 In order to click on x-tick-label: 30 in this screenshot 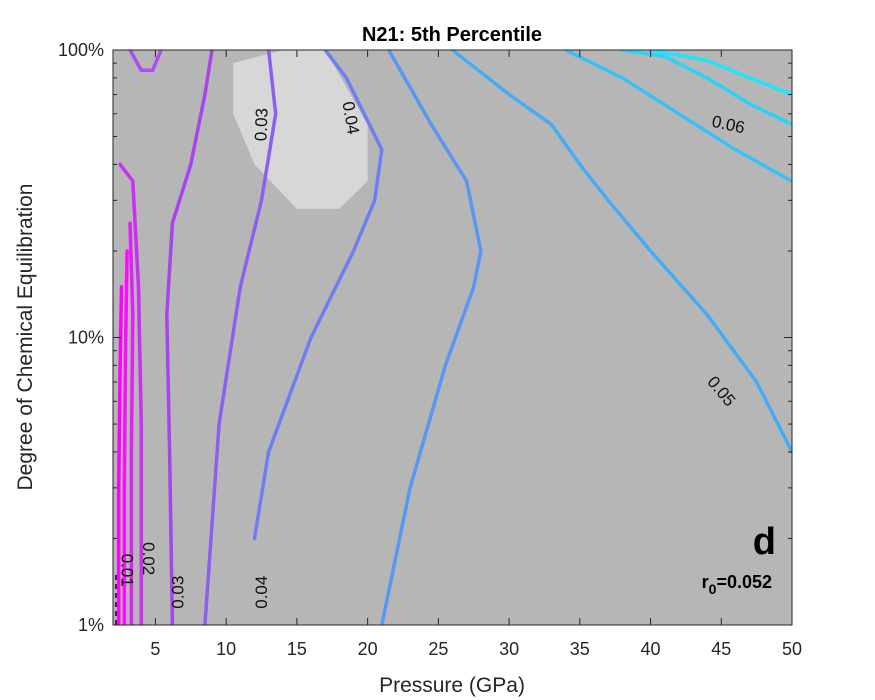, I will do `click(509, 649)`.